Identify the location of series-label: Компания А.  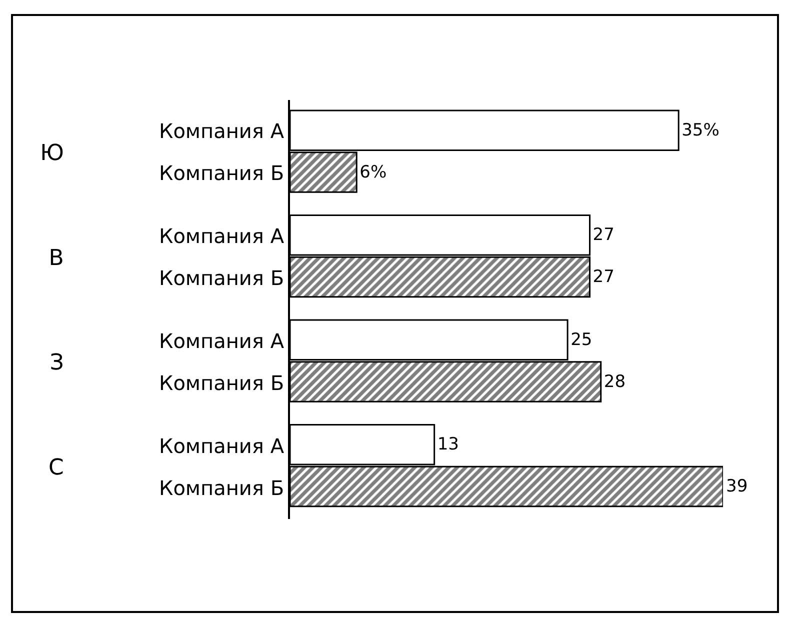
(221, 131).